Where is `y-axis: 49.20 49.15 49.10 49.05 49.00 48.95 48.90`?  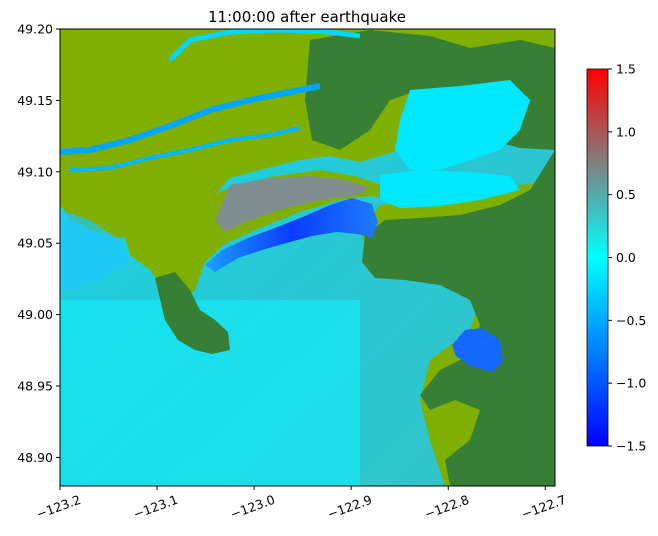
y-axis: 49.20 49.15 49.10 49.05 49.00 48.95 48.90 is located at coordinates (38, 243).